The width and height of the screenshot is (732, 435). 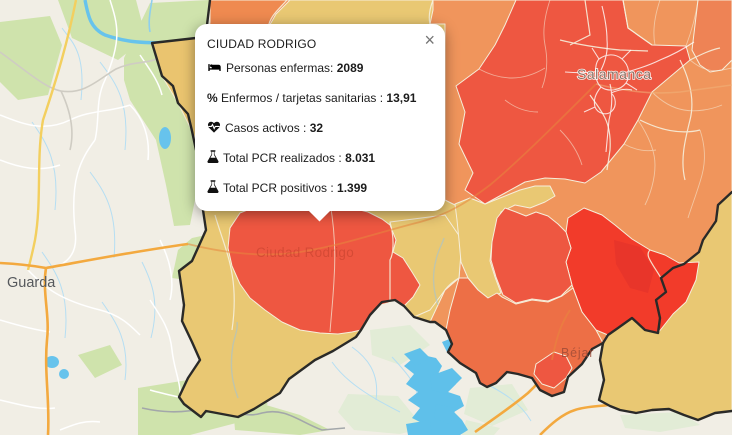 What do you see at coordinates (577, 353) in the screenshot?
I see `svg-text: Béjar` at bounding box center [577, 353].